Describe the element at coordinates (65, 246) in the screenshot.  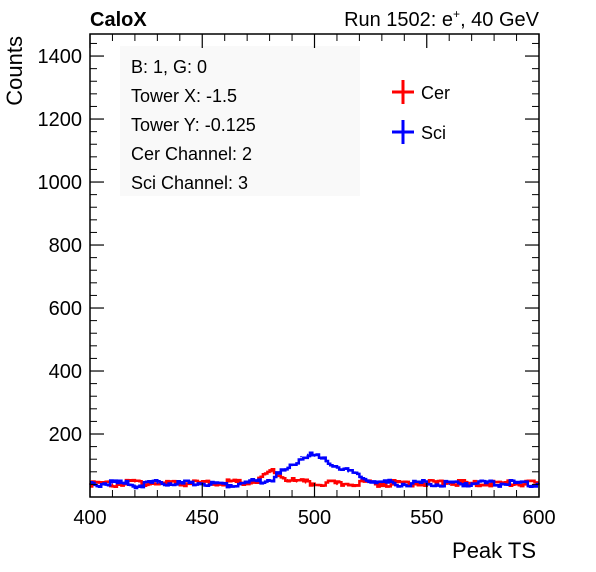
I see `y-tick-label: 800` at that location.